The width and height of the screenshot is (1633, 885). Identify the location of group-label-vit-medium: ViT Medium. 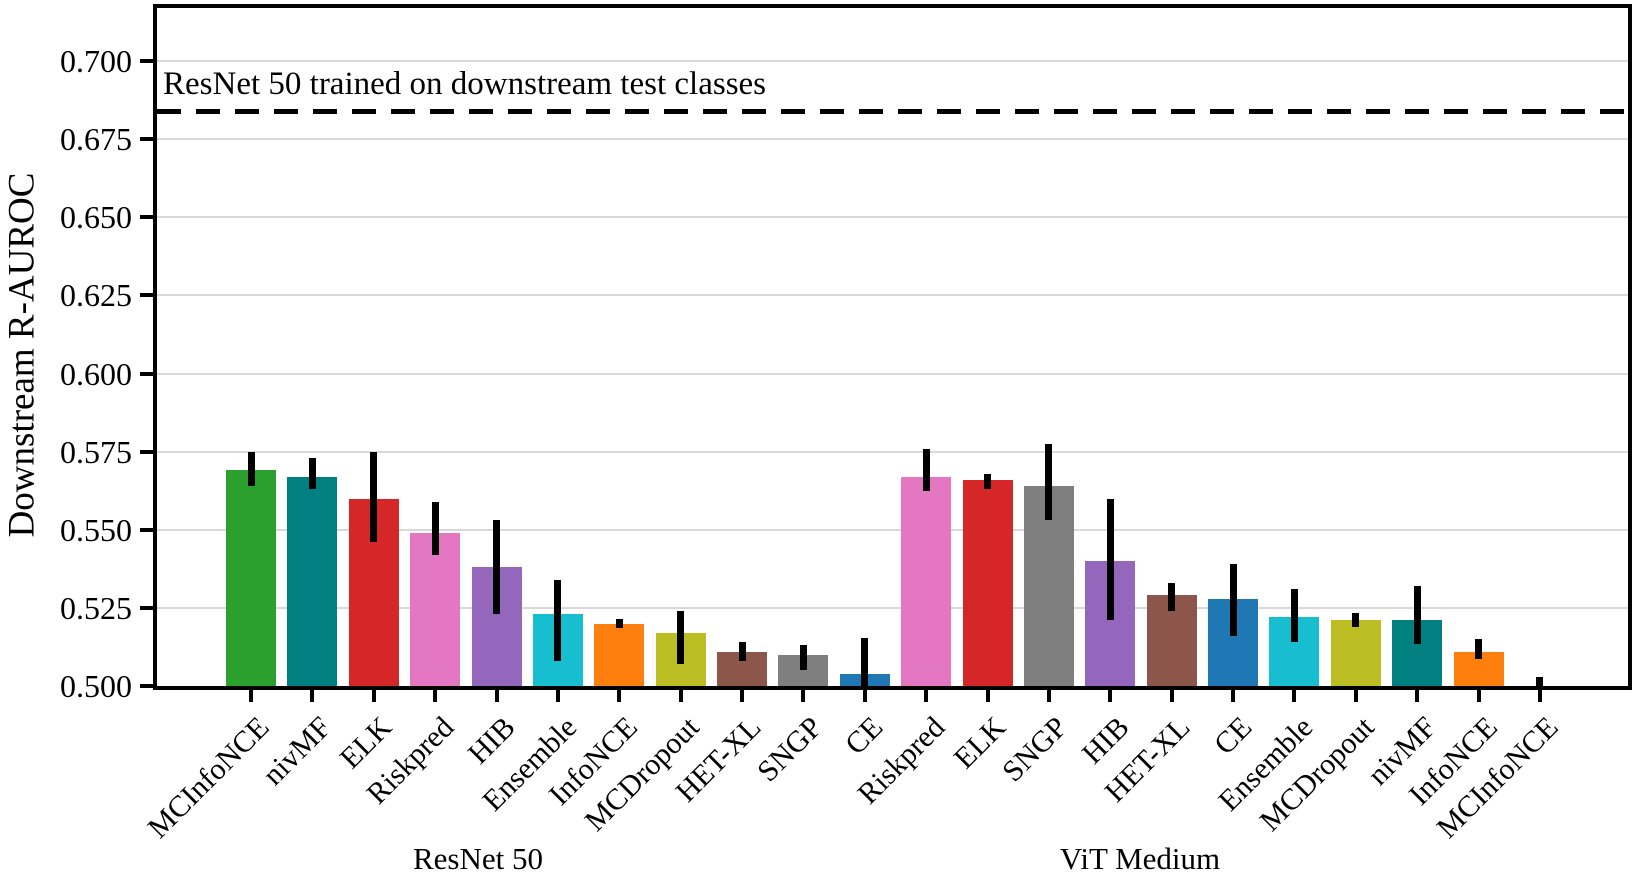
(1140, 858).